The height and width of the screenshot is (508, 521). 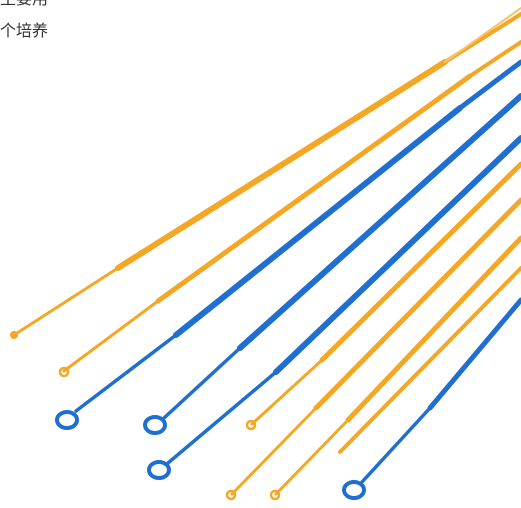 What do you see at coordinates (24, 8) in the screenshot?
I see `caption-line-1: 主要用` at bounding box center [24, 8].